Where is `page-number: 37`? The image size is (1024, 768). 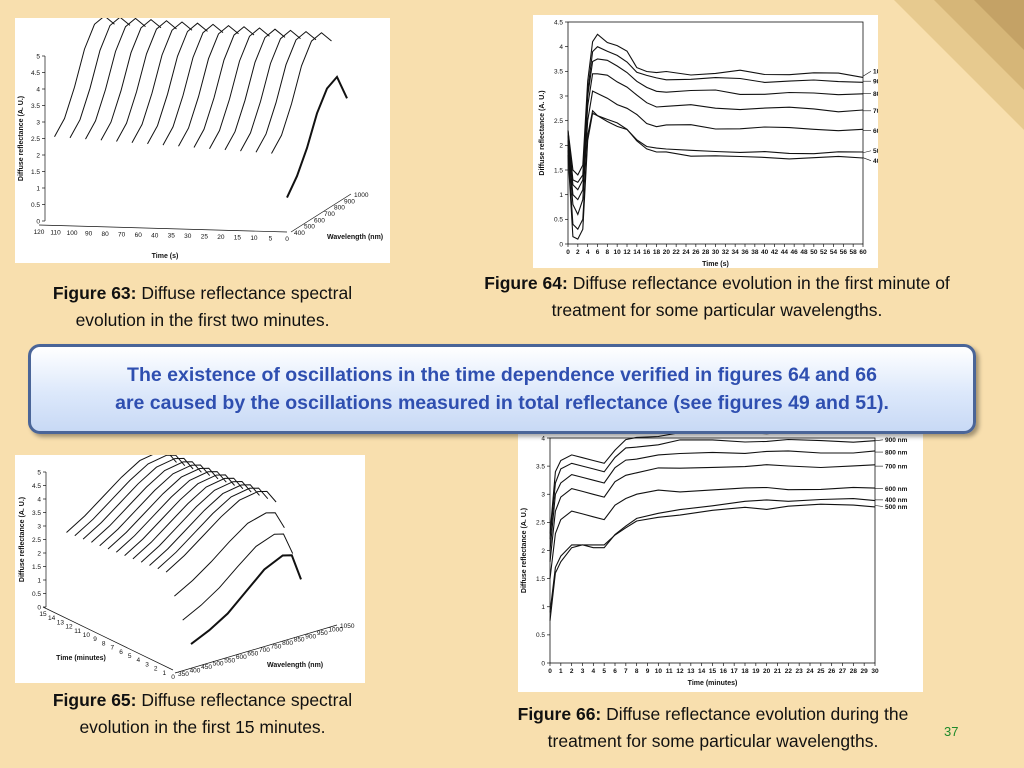
page-number: 37 is located at coordinates (951, 731).